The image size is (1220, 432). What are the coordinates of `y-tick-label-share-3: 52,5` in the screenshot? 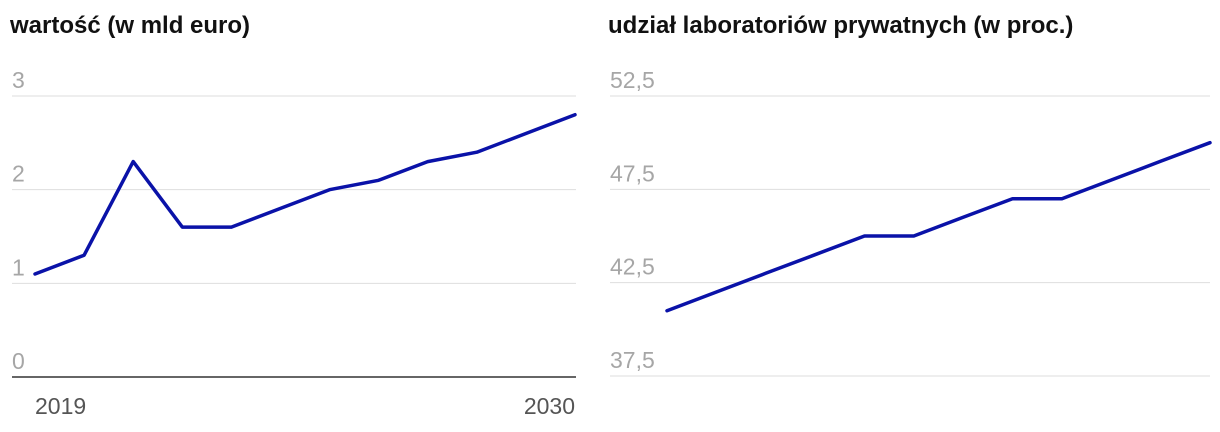 It's located at (632, 80).